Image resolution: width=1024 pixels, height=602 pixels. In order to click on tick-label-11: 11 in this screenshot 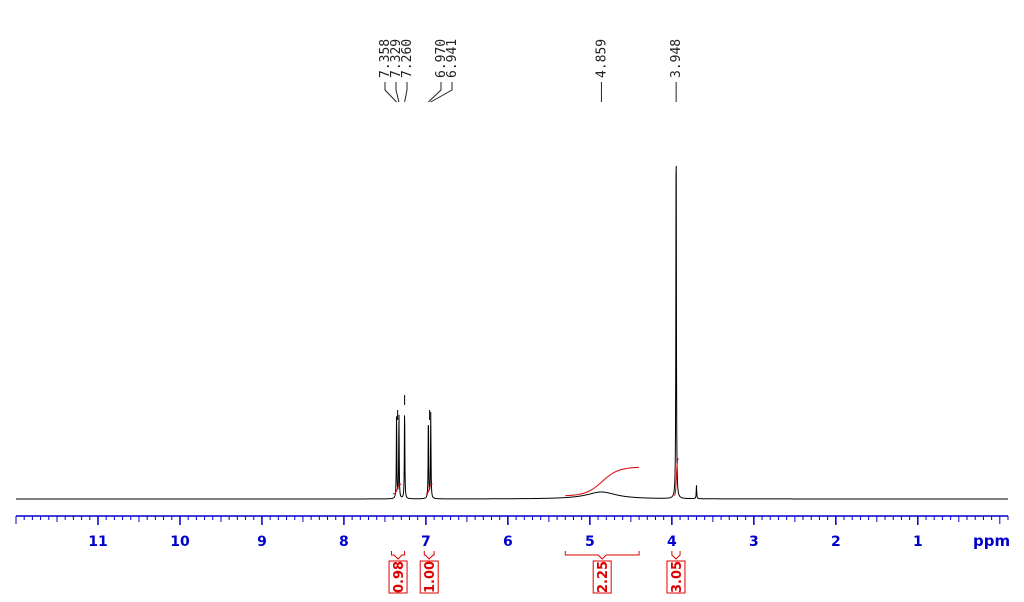, I will do `click(97, 542)`.